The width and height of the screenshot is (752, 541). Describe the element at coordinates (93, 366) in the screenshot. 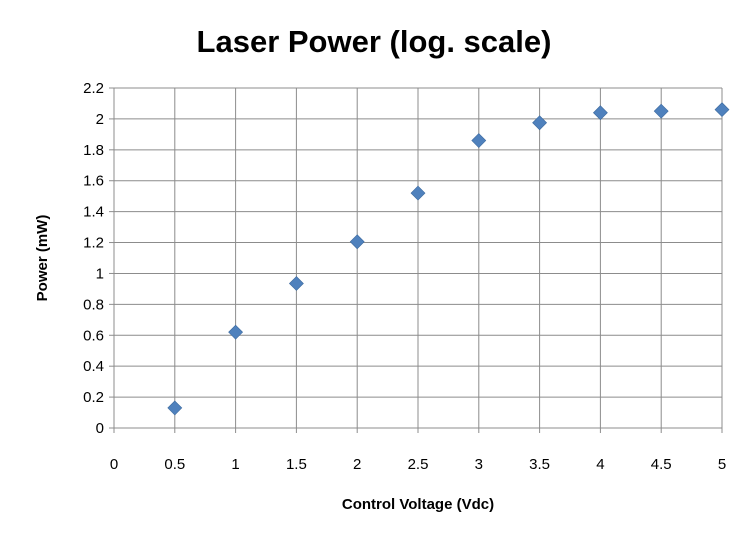

I see `y-tick-label: 0.4` at that location.